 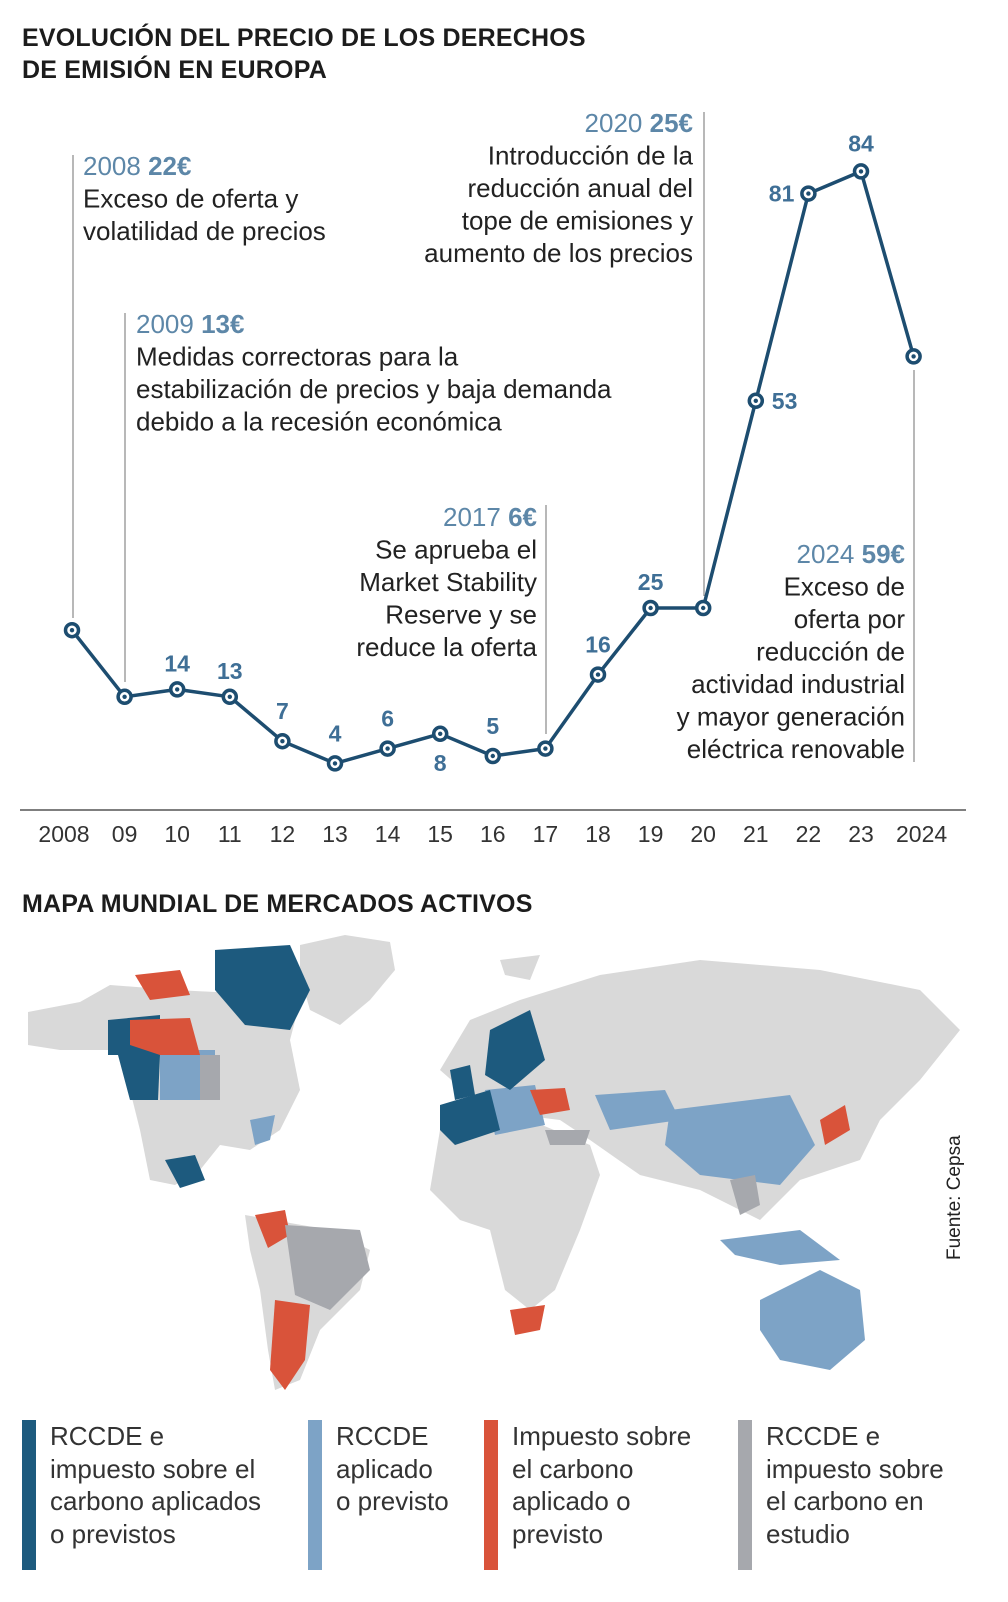 I want to click on map-title: MAPA MUNDIAL DE MERCADOS ACTIVOS, so click(x=277, y=904).